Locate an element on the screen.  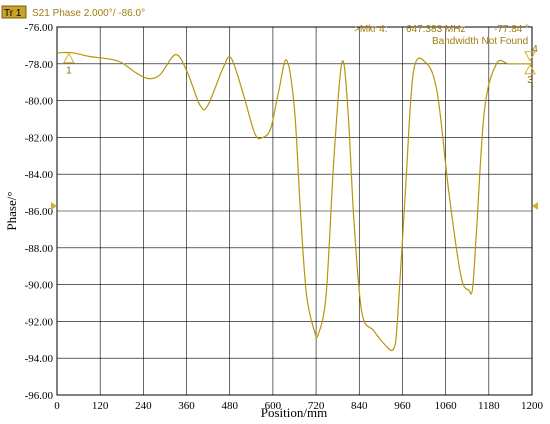
y-tick-label: -94.00 is located at coordinates (39, 359).